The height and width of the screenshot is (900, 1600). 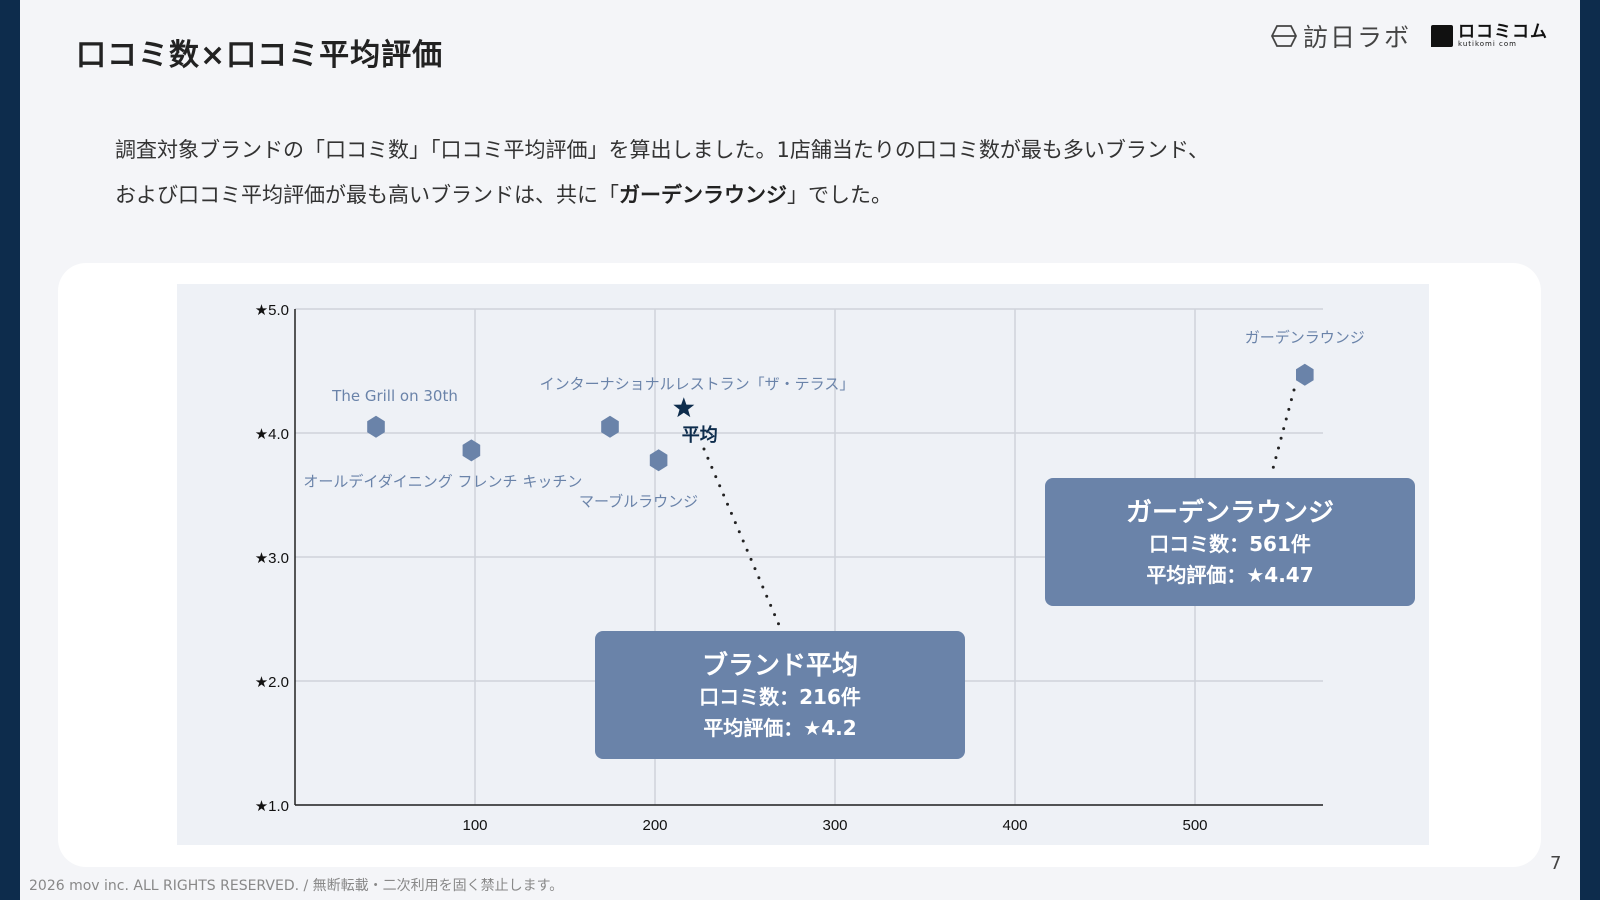 What do you see at coordinates (703, 195) in the screenshot?
I see `description-highlight: ガーデンラウンジ` at bounding box center [703, 195].